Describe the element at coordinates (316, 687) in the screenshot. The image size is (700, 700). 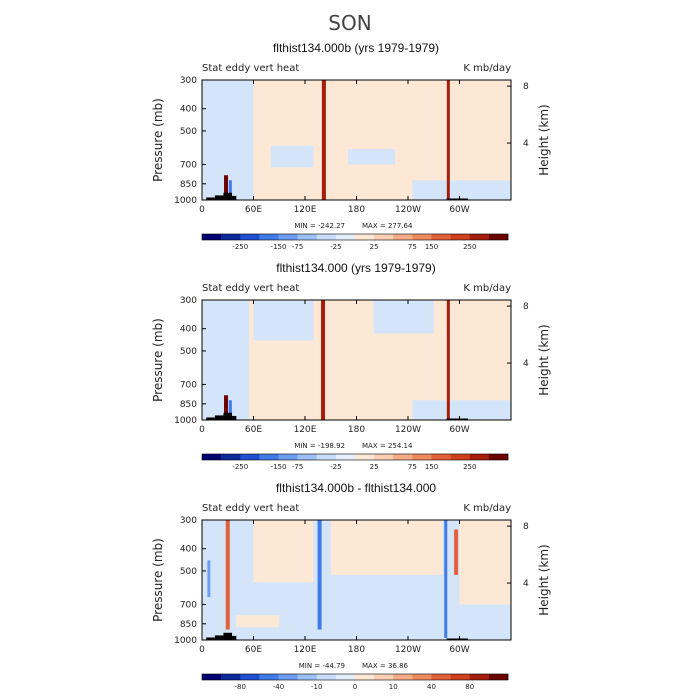
I see `colorbar-label: -10` at that location.